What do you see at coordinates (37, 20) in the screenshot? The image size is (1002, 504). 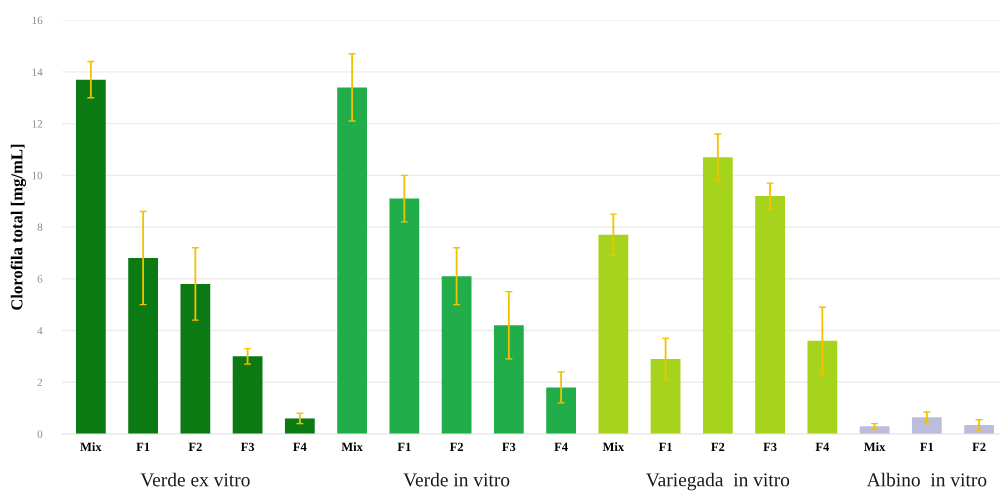 I see `y-tick-label: 16` at bounding box center [37, 20].